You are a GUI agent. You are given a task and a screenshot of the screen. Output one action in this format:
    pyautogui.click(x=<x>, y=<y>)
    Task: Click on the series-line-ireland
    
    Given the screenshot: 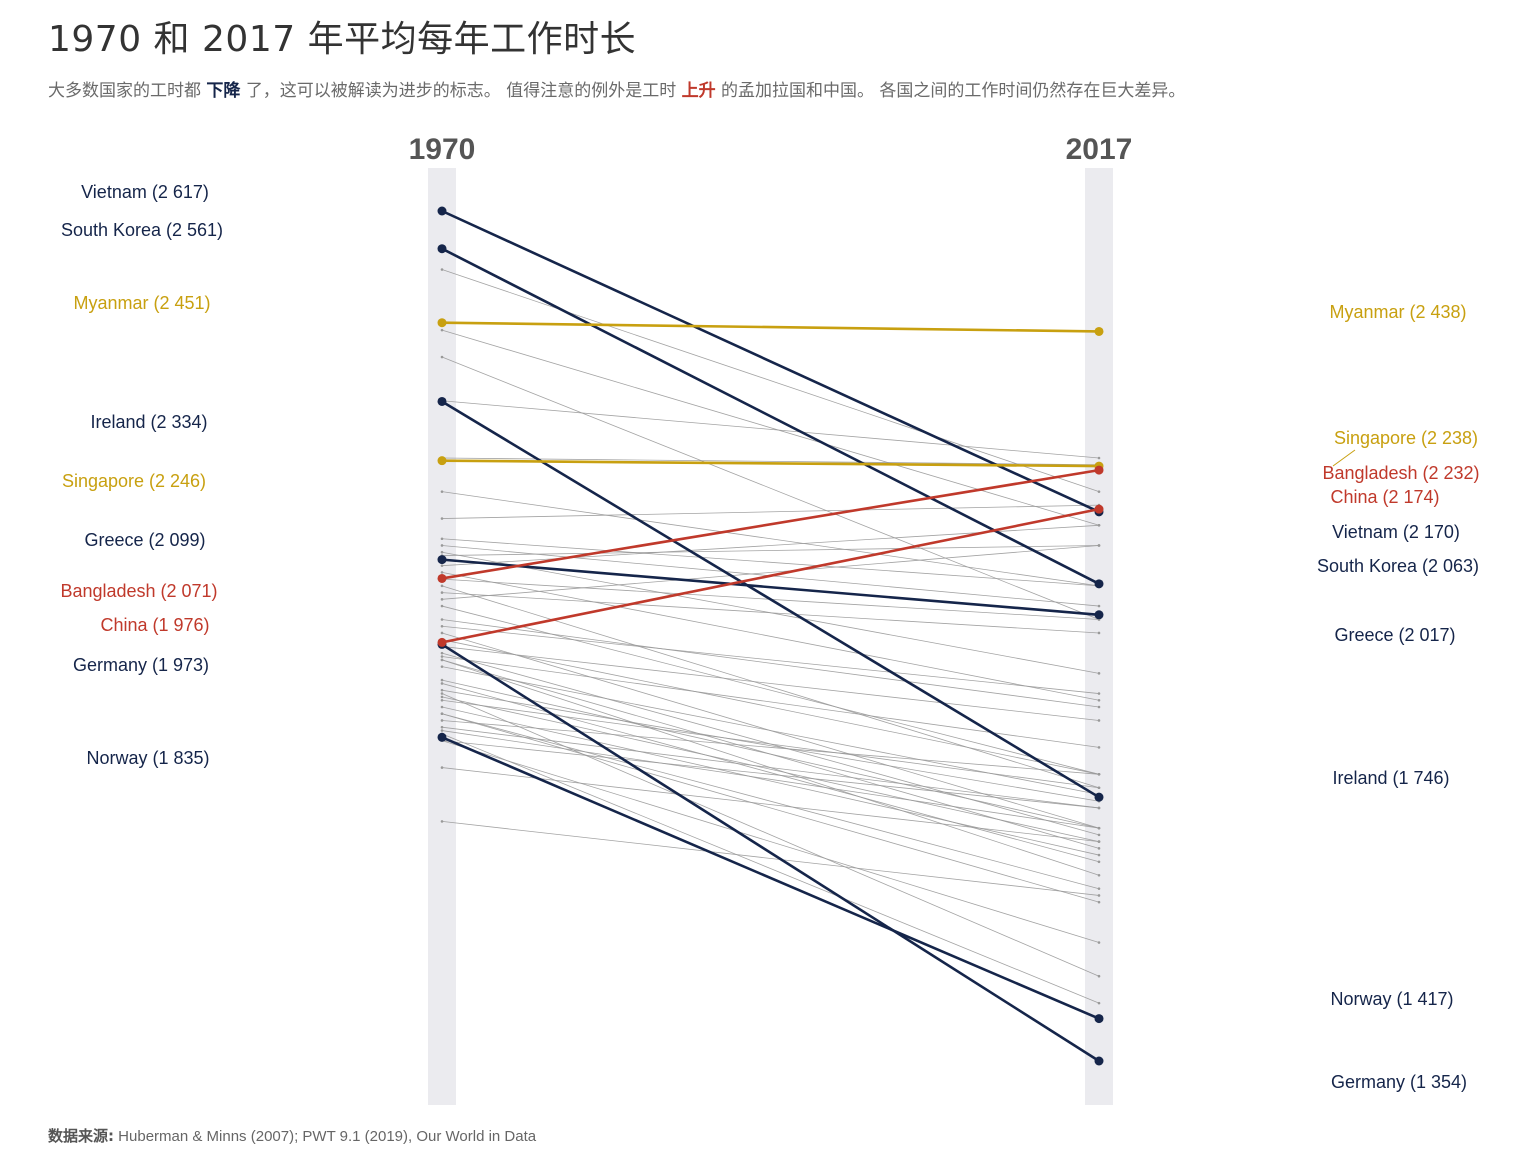 What is the action you would take?
    pyautogui.click(x=770, y=599)
    